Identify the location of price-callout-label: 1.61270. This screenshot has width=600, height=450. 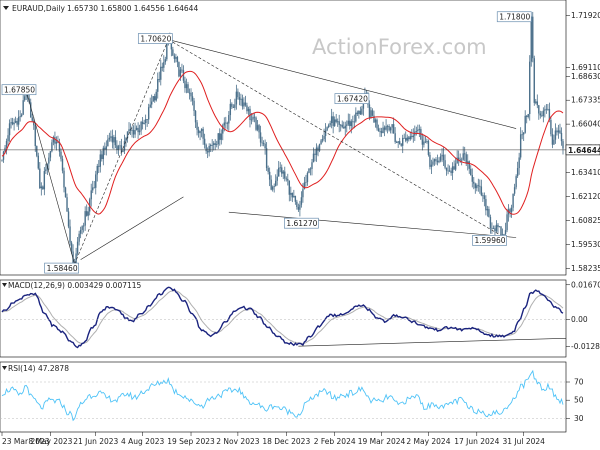
(301, 223).